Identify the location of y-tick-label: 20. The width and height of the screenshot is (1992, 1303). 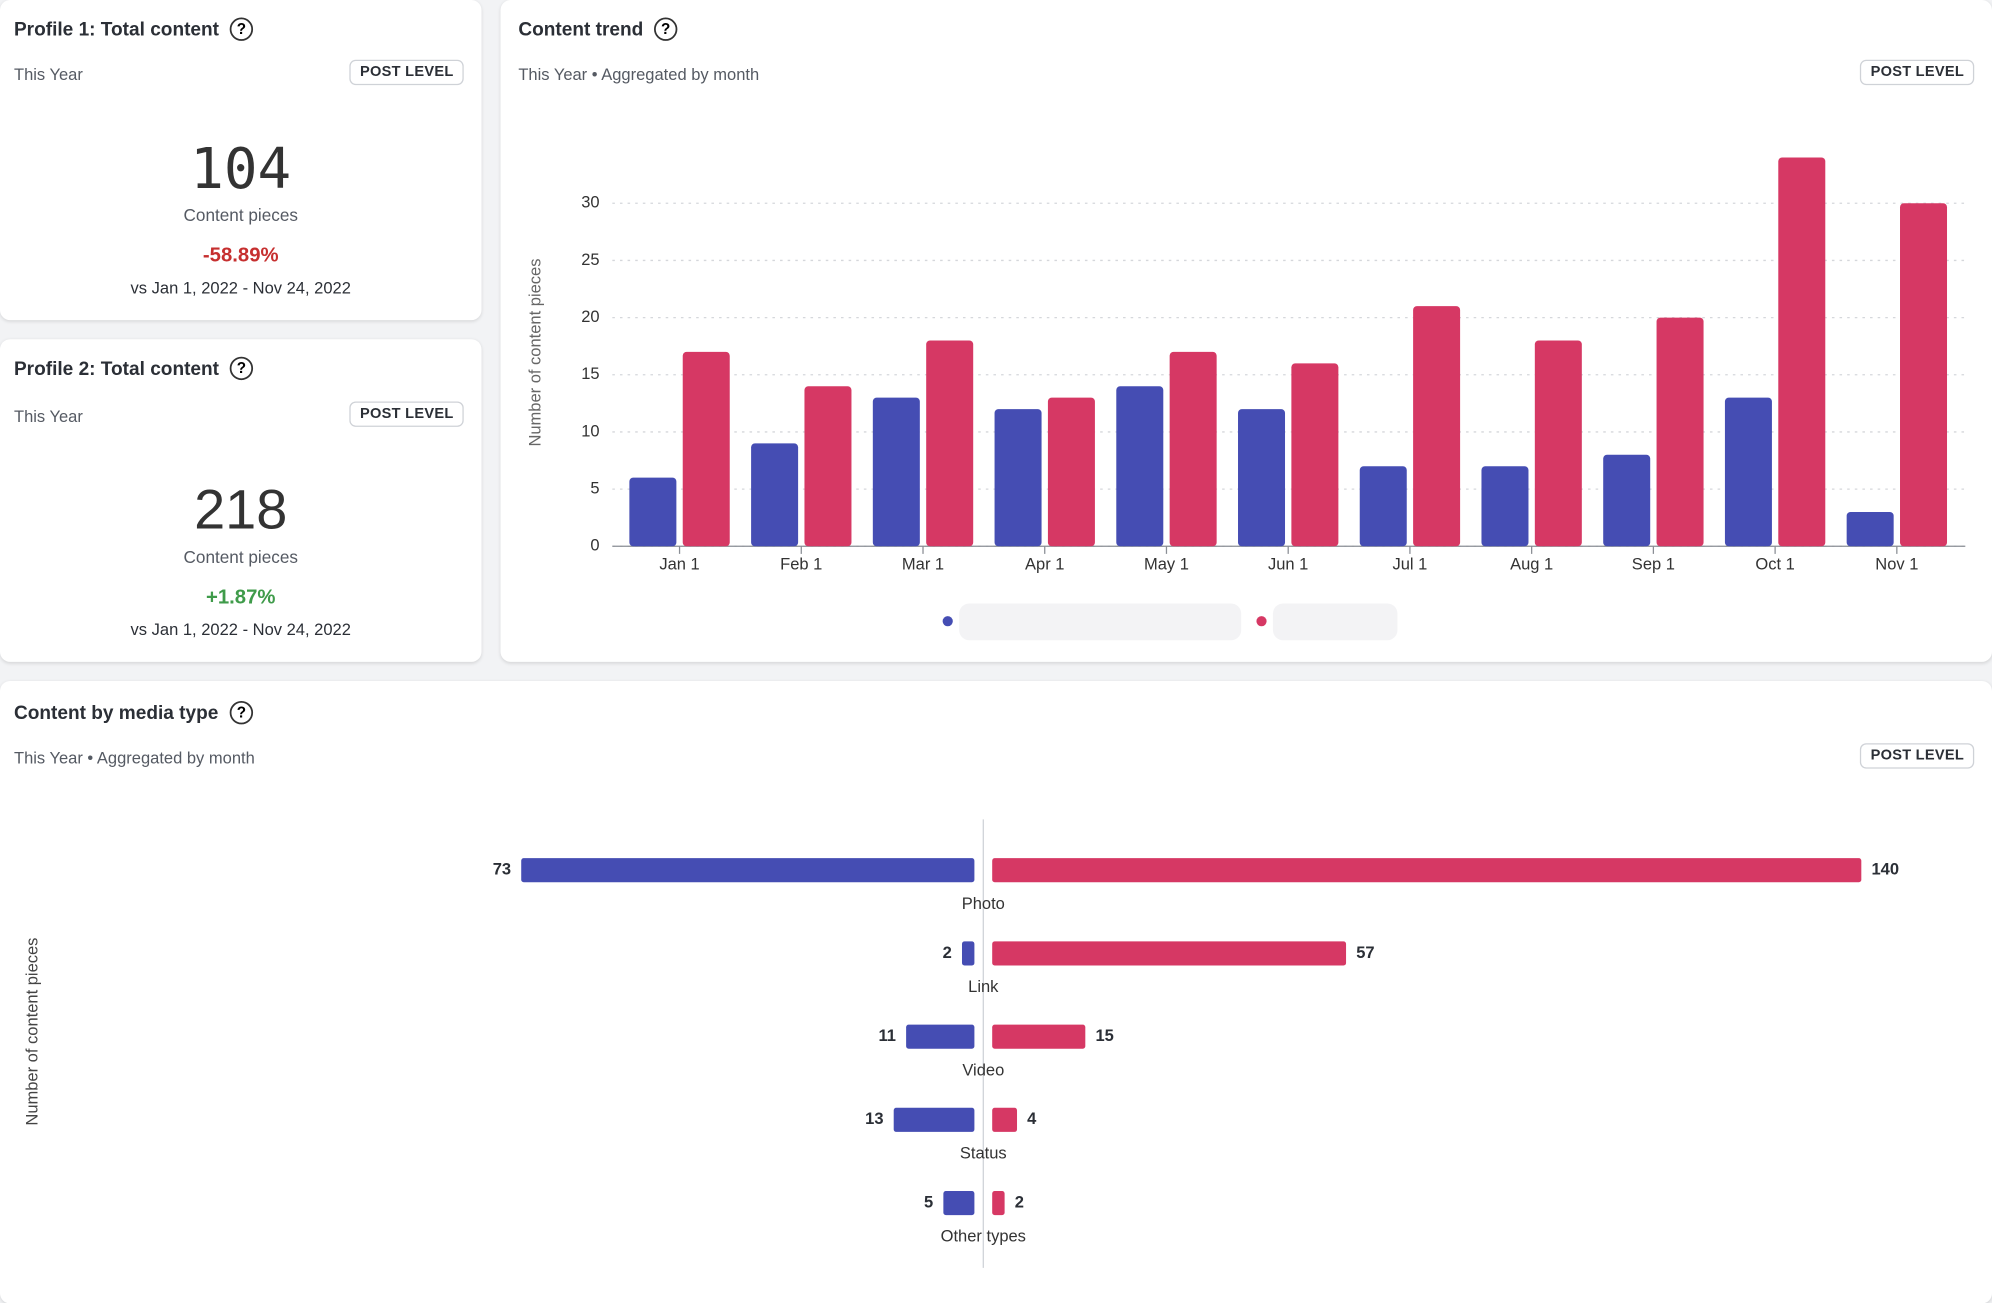
(590, 317).